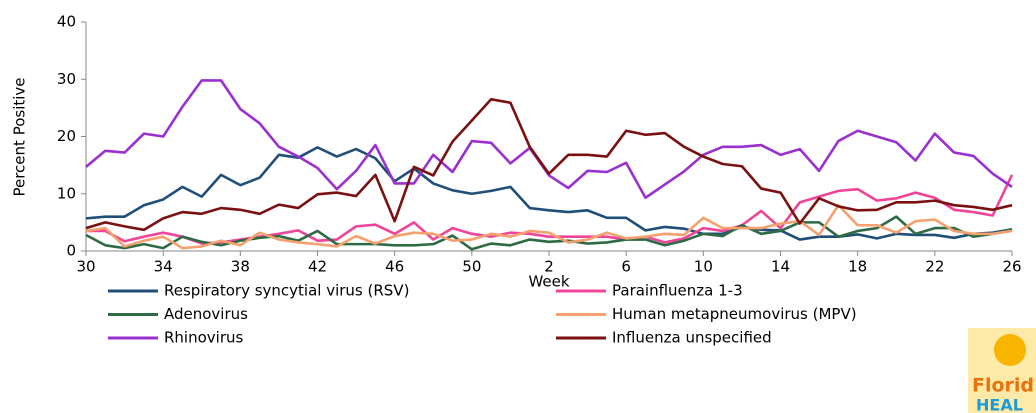 This screenshot has height=413, width=1036. Describe the element at coordinates (66, 79) in the screenshot. I see `y-tick-label: 30` at that location.